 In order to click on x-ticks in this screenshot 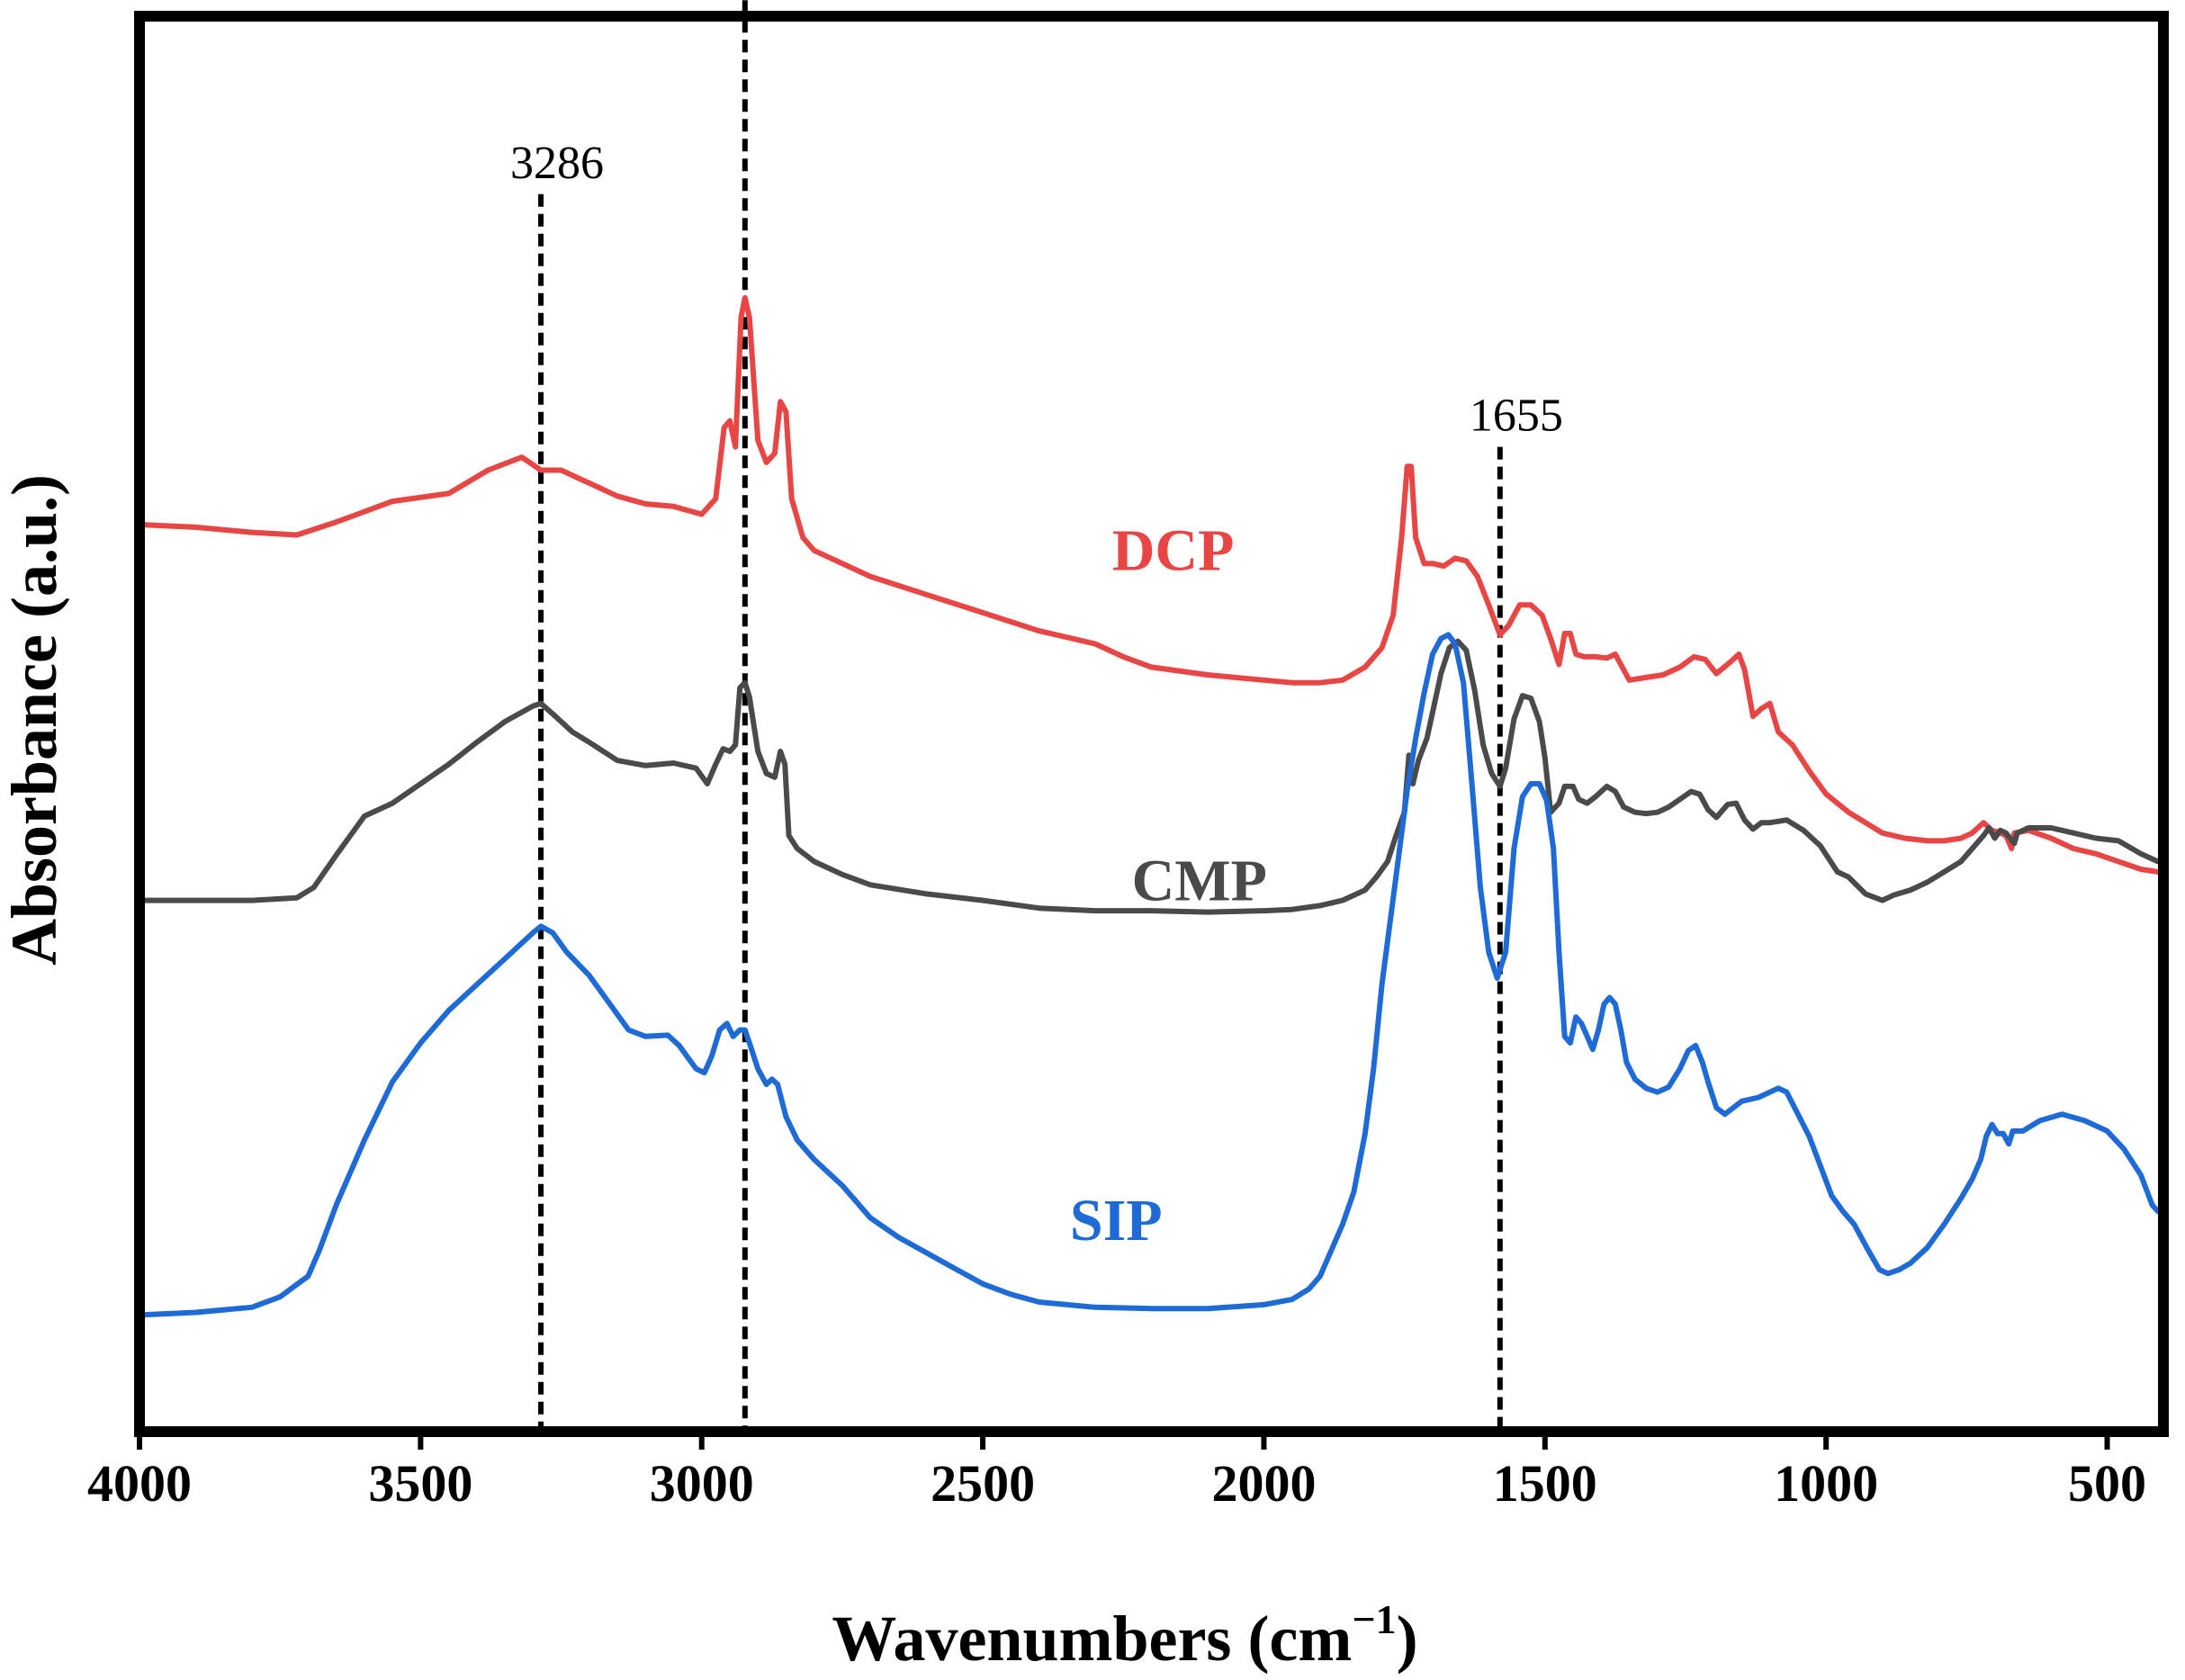, I will do `click(1123, 1441)`.